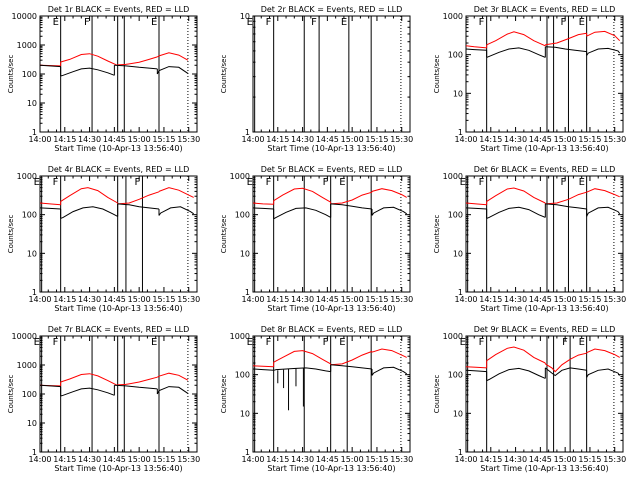 This screenshot has height=480, width=640. What do you see at coordinates (119, 329) in the screenshot?
I see `panel-title: Det 7r BLACK = Events, RED = LLD` at bounding box center [119, 329].